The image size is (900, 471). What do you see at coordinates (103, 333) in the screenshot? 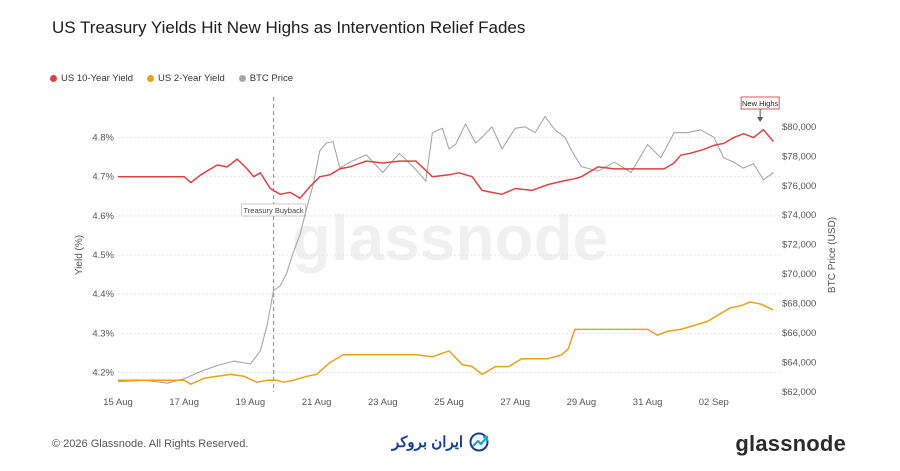
I see `left-tick-label: 4.3%` at bounding box center [103, 333].